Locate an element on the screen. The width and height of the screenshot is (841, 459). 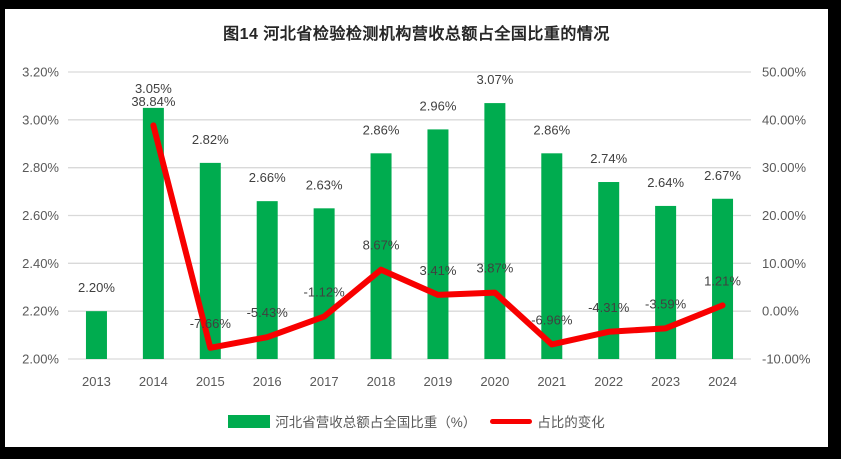
line-value-label: -5.43% is located at coordinates (268, 312).